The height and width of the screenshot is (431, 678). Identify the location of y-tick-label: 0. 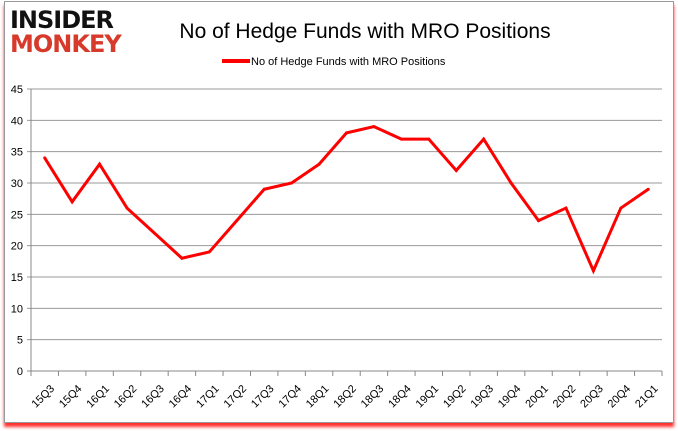
(20, 372).